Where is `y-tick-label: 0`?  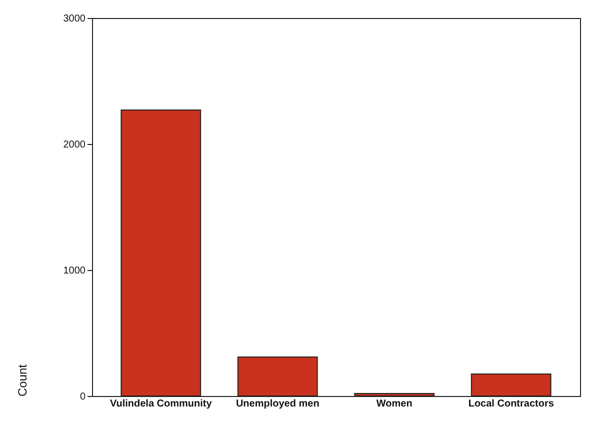 y-tick-label: 0 is located at coordinates (83, 397).